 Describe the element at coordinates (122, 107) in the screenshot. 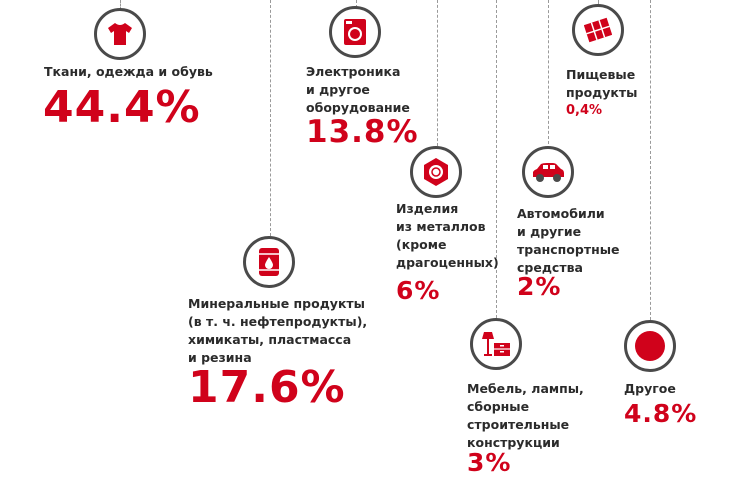

I see `category-value-textiles: 44.4%` at that location.